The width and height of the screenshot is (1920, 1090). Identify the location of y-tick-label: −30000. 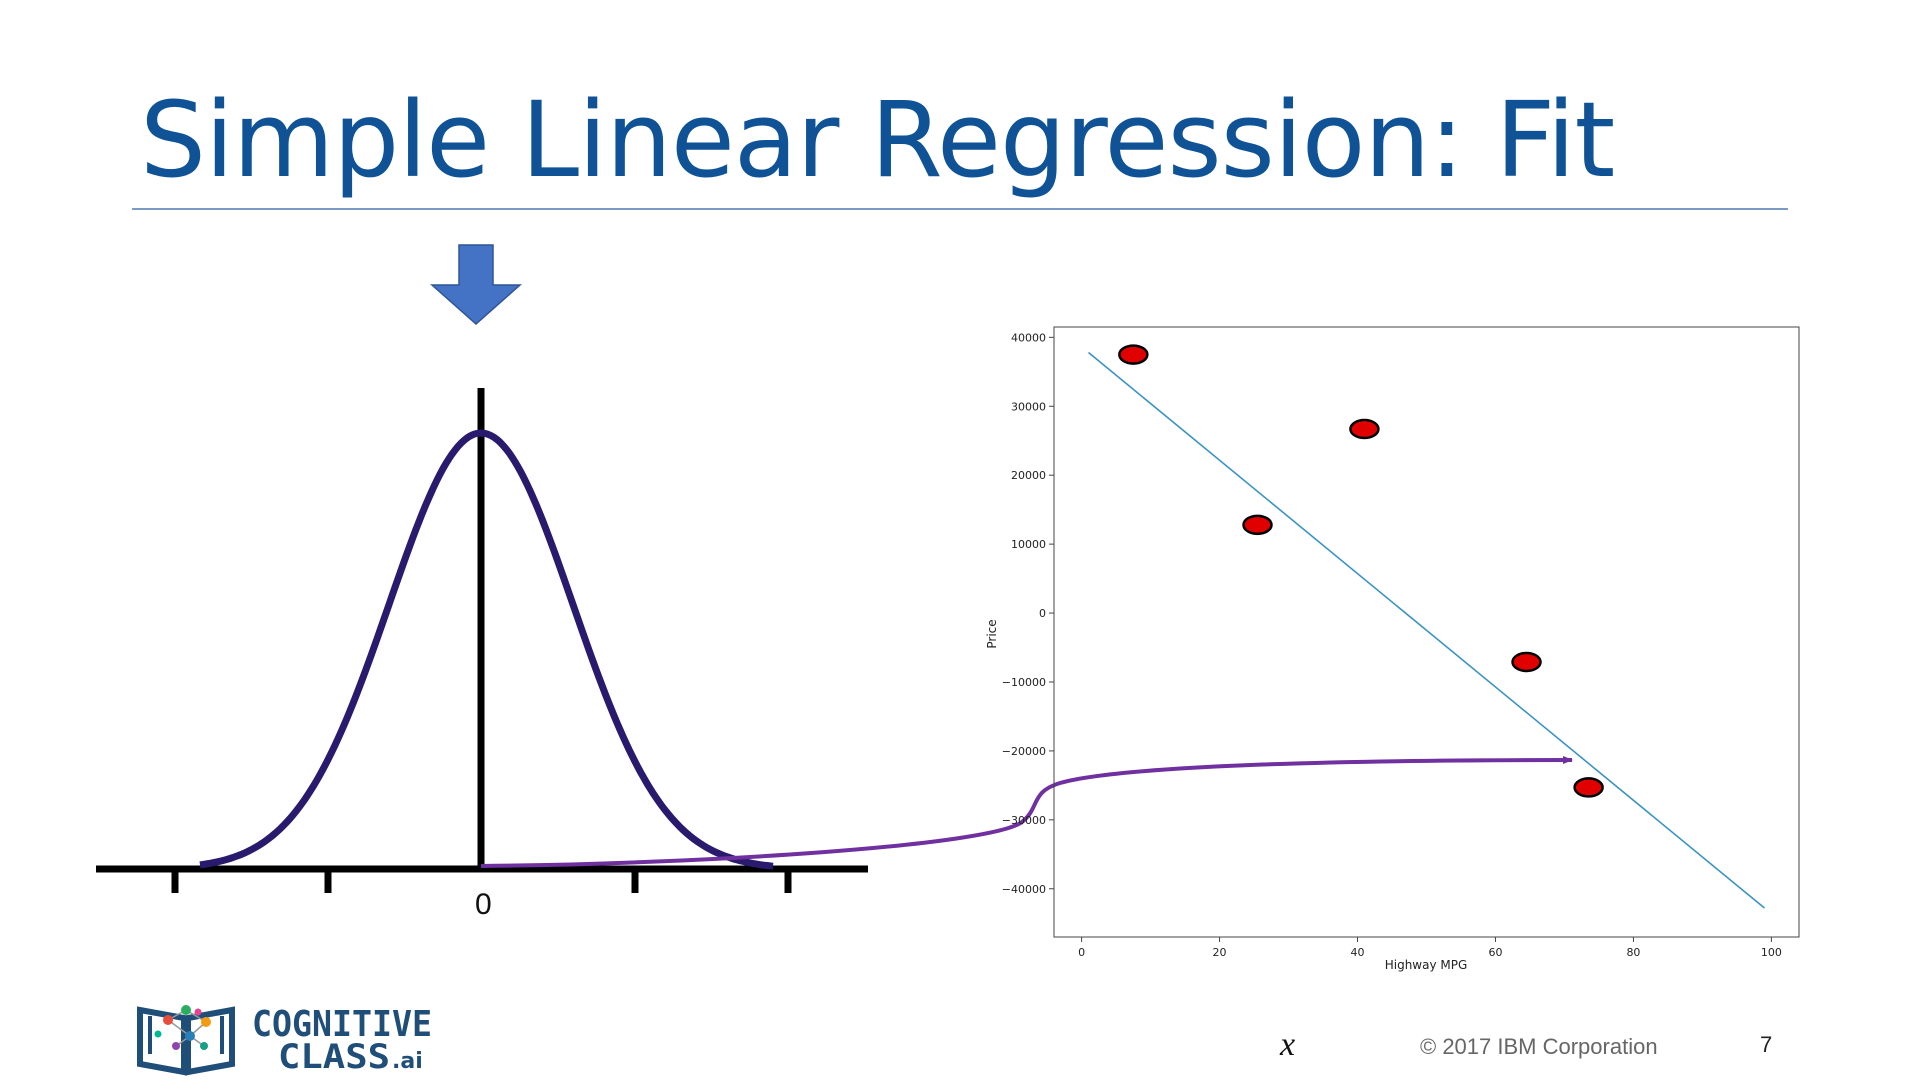
(1024, 820).